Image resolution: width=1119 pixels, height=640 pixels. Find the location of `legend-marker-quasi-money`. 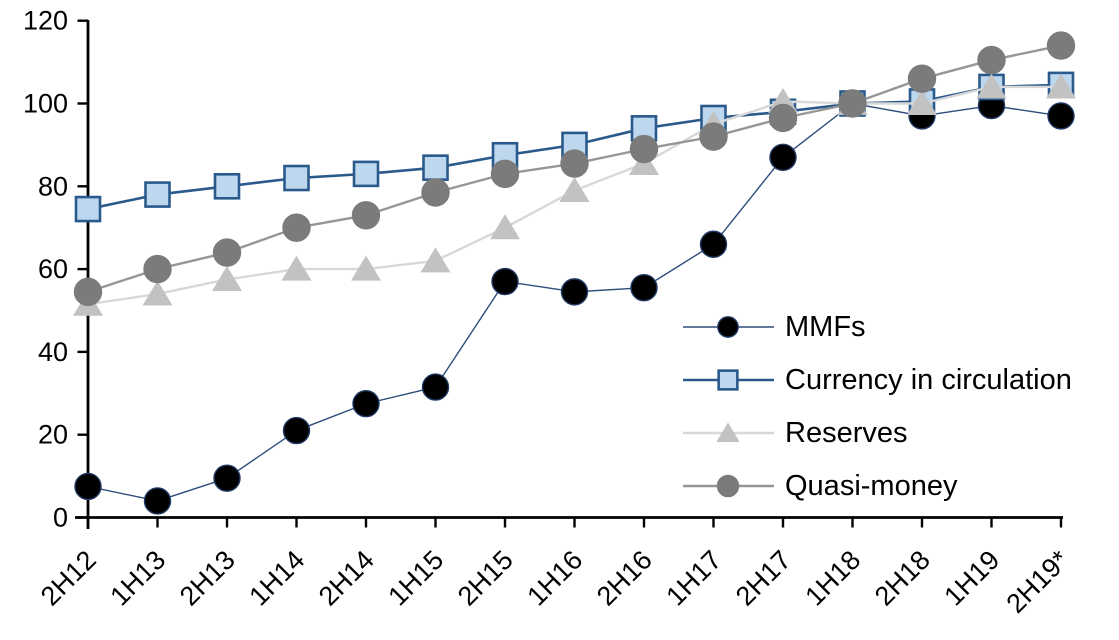

legend-marker-quasi-money is located at coordinates (728, 486).